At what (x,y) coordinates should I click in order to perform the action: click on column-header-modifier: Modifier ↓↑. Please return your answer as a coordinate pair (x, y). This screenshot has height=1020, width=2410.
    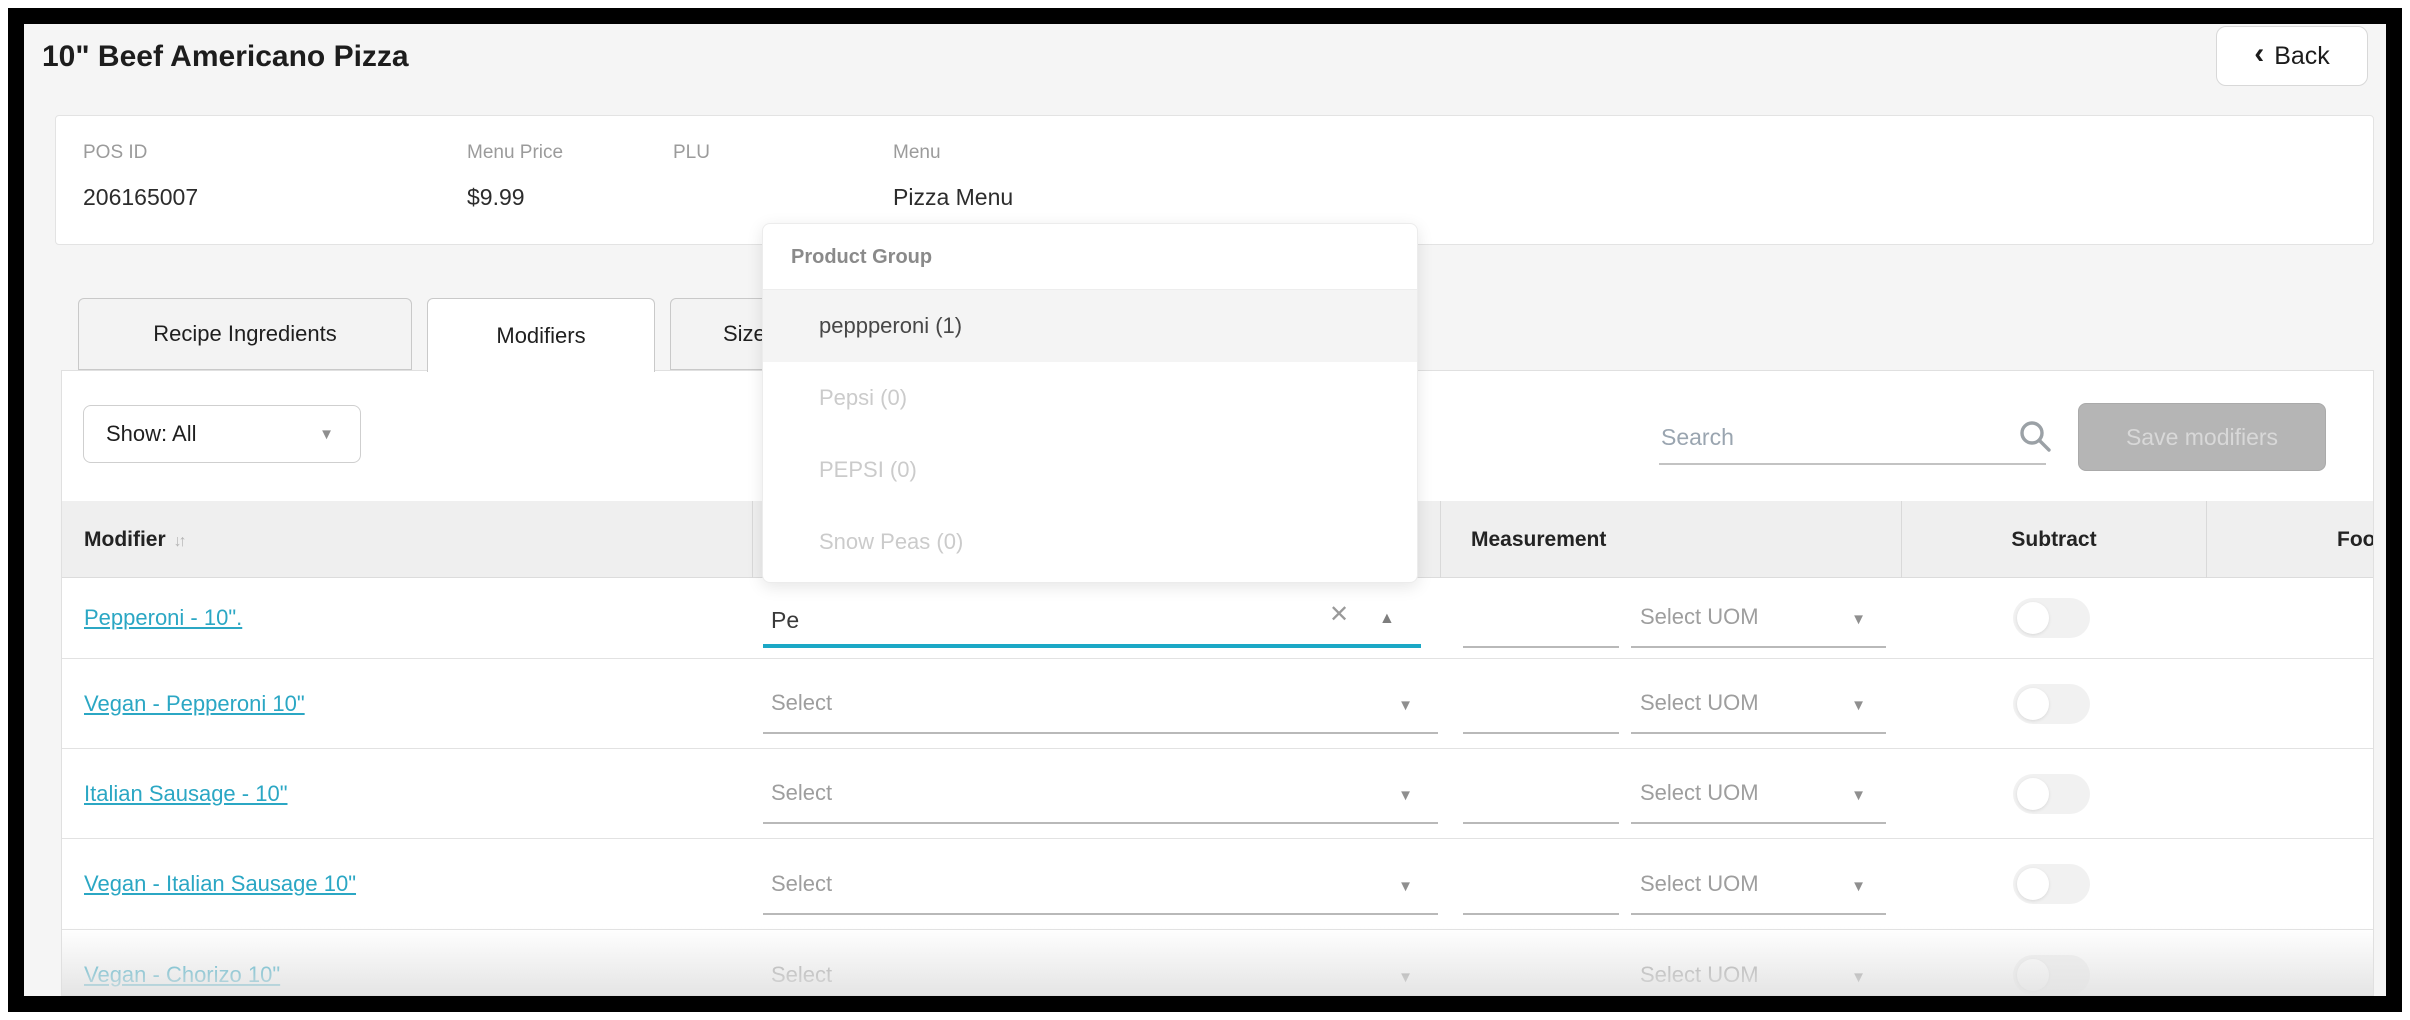
    Looking at the image, I should click on (407, 539).